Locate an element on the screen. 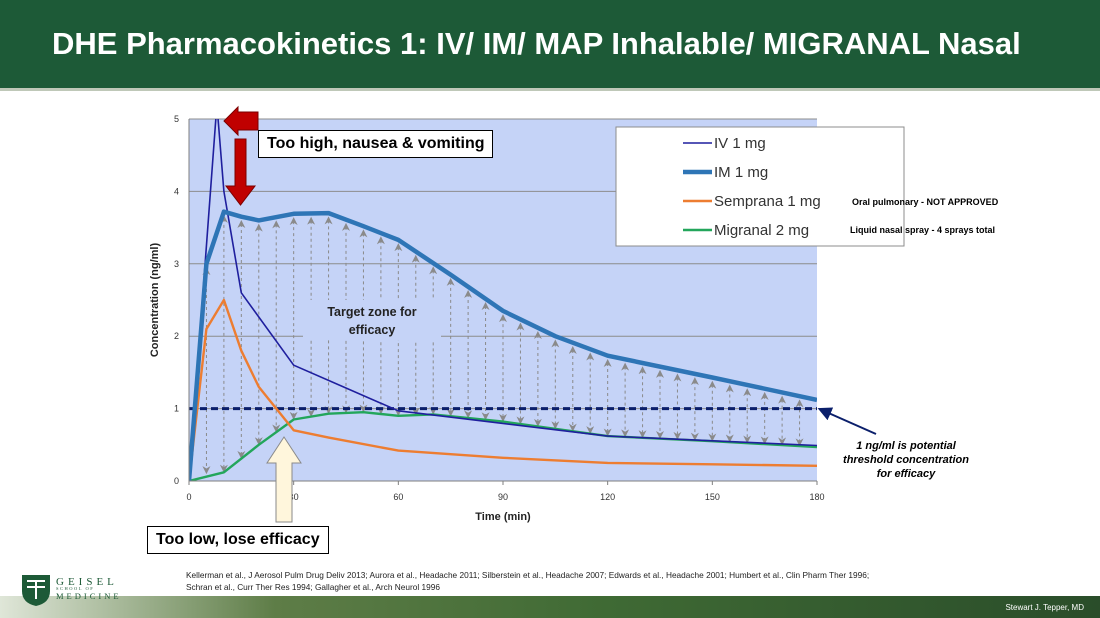 Image resolution: width=1100 pixels, height=618 pixels. footer-band is located at coordinates (550, 607).